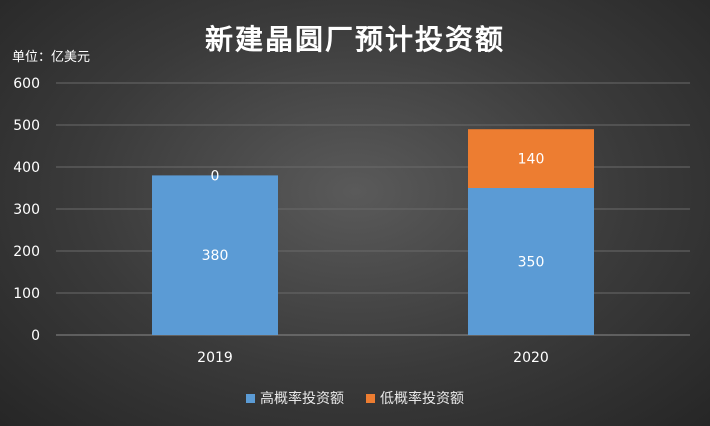 Image resolution: width=710 pixels, height=426 pixels. Describe the element at coordinates (215, 358) in the screenshot. I see `x-tick-label-2019: 2019` at that location.